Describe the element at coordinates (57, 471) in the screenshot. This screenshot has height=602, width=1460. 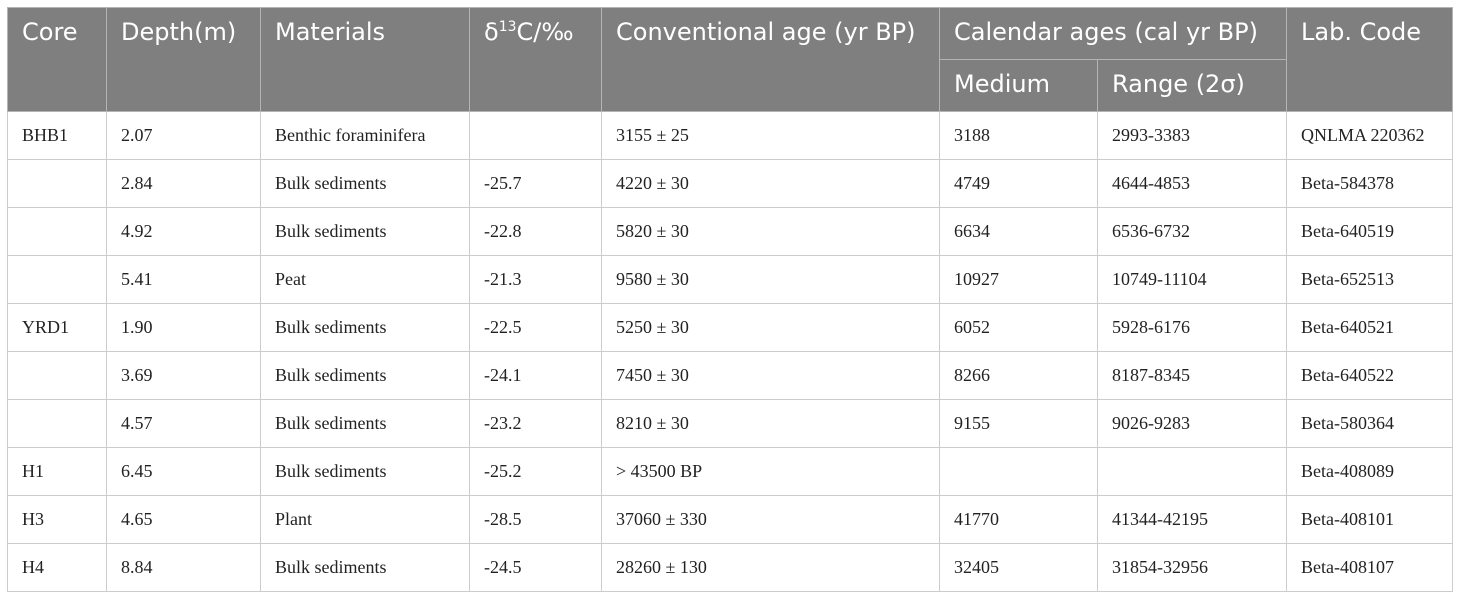
I see `cell-core: H1` at that location.